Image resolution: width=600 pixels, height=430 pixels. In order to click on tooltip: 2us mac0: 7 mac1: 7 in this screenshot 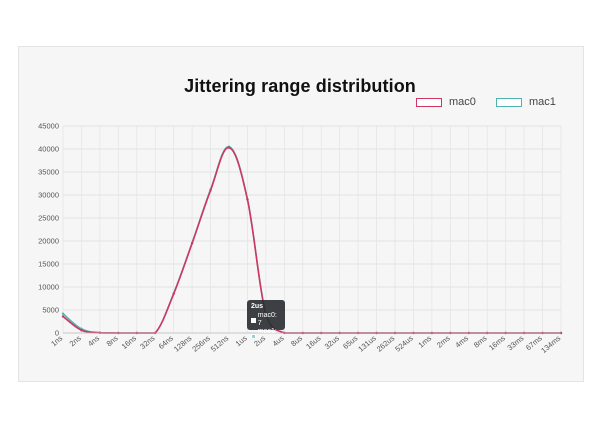, I will do `click(266, 321)`.